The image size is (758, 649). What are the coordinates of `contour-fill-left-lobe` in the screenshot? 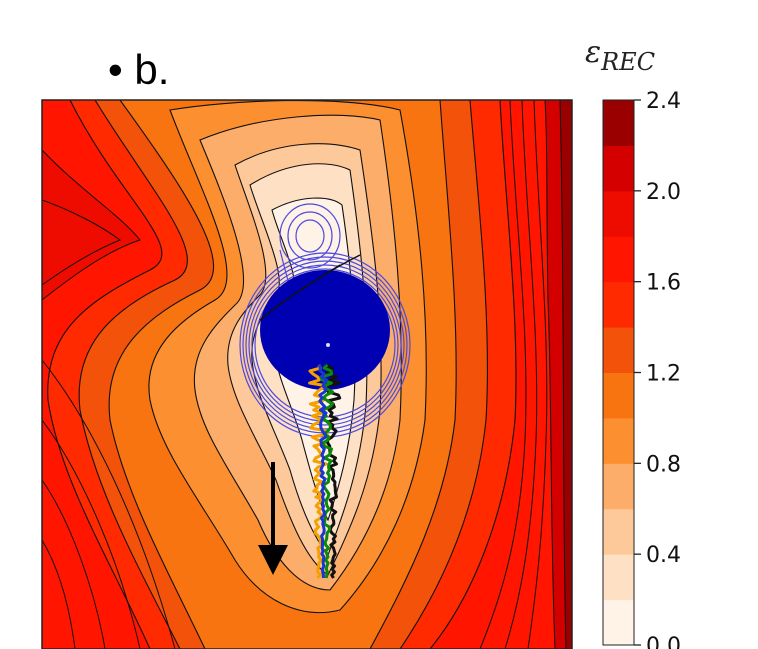 It's located at (91, 225).